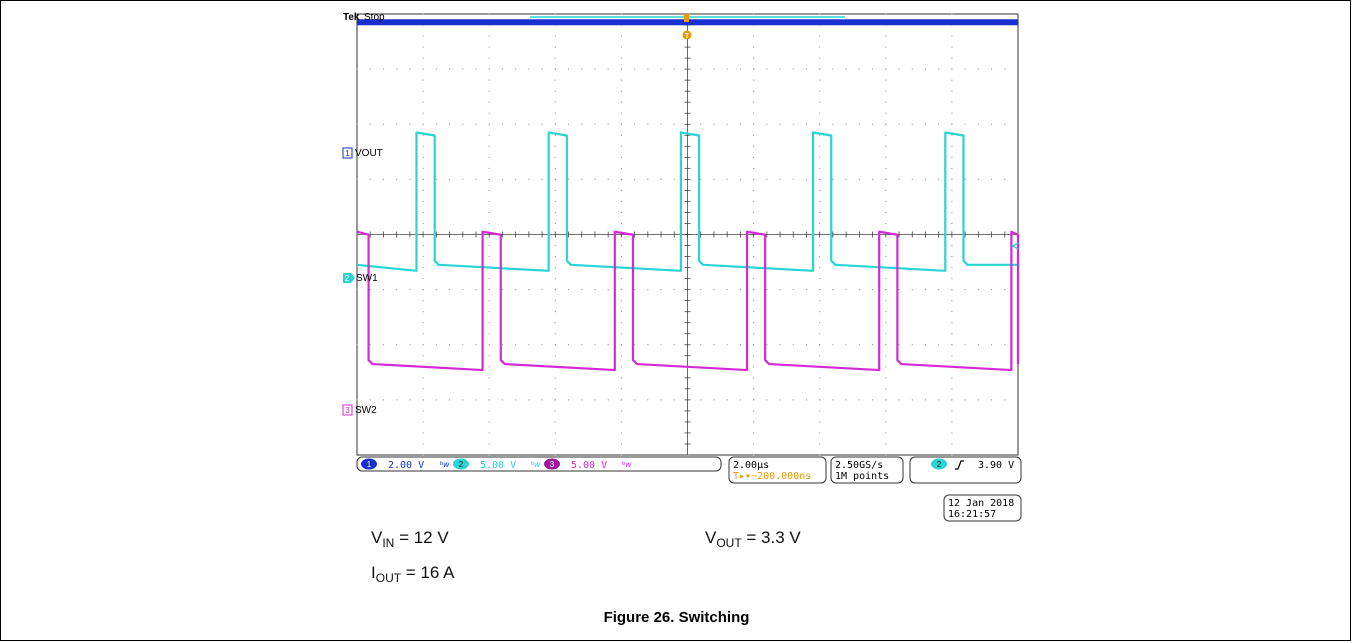  Describe the element at coordinates (867, 470) in the screenshot. I see `acquisition-box` at that location.